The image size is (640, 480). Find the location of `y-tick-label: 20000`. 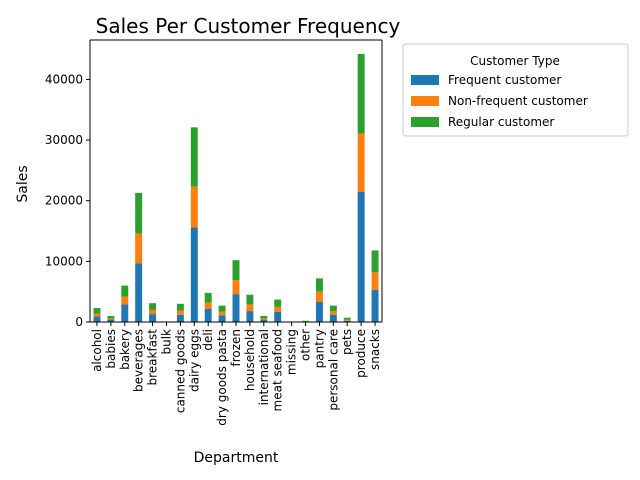

y-tick-label: 20000 is located at coordinates (64, 201).